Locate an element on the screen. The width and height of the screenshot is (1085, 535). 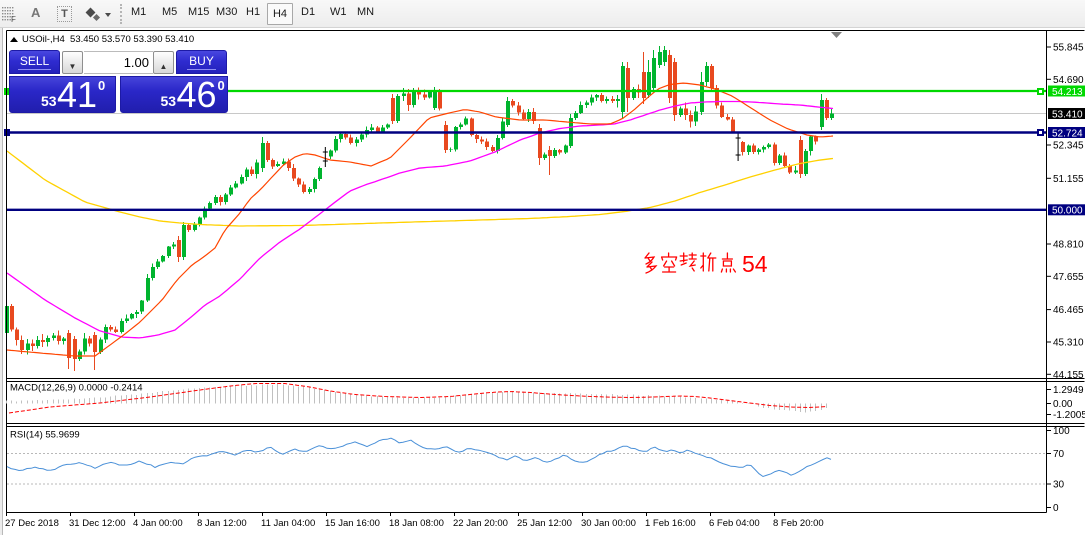
svg-text: 52.345 is located at coordinates (1068, 146).